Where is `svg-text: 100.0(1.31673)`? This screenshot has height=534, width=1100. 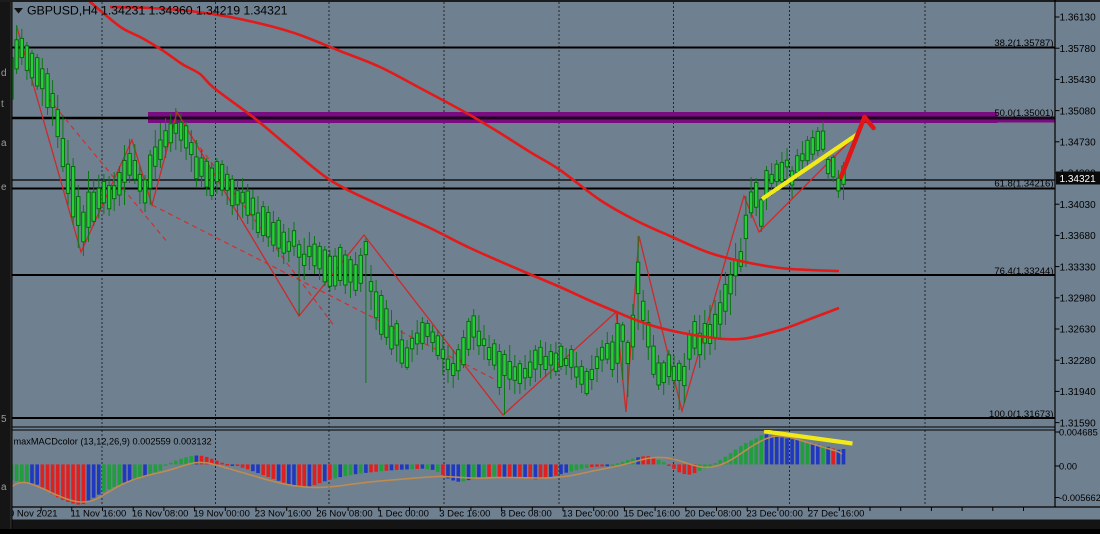
svg-text: 100.0(1.31673) is located at coordinates (1021, 414).